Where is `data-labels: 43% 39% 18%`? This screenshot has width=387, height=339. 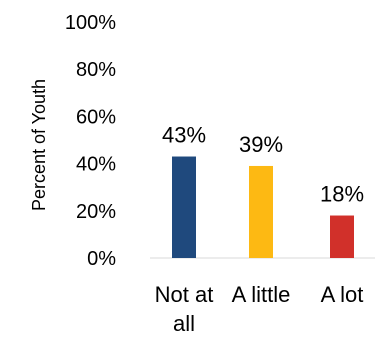 data-labels: 43% 39% 18% is located at coordinates (263, 165).